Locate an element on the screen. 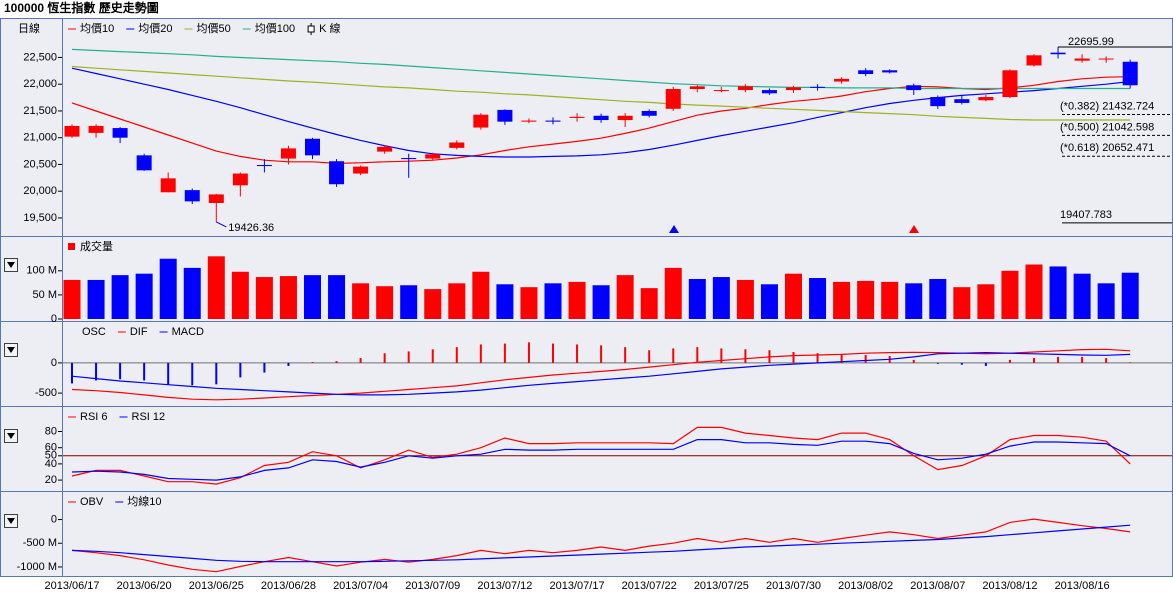 The height and width of the screenshot is (594, 1173). y-tick-label: 80 is located at coordinates (51, 431).